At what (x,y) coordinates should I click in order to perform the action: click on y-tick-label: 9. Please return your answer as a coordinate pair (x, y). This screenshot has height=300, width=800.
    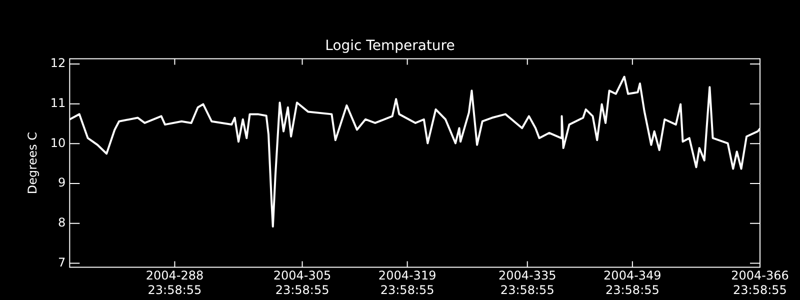
    Looking at the image, I should click on (62, 183).